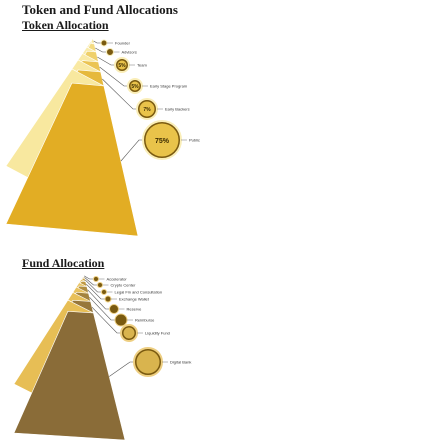  I want to click on leader-exchange-wallet, so click(95, 291).